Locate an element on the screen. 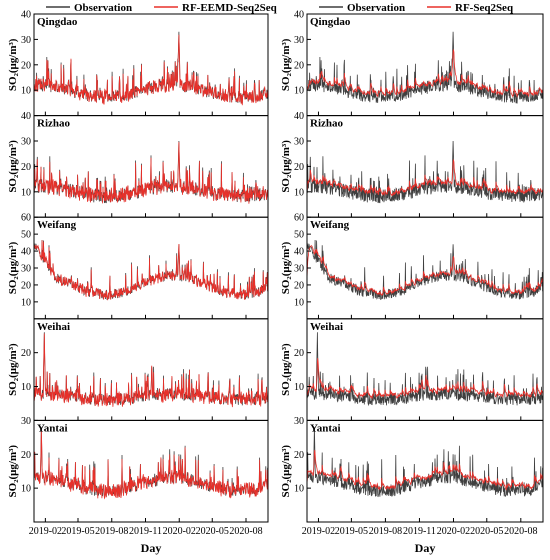 This screenshot has height=560, width=550. panel-yantai: 10 20 30 Yantai SO₂(μg/m³) is located at coordinates (138, 469).